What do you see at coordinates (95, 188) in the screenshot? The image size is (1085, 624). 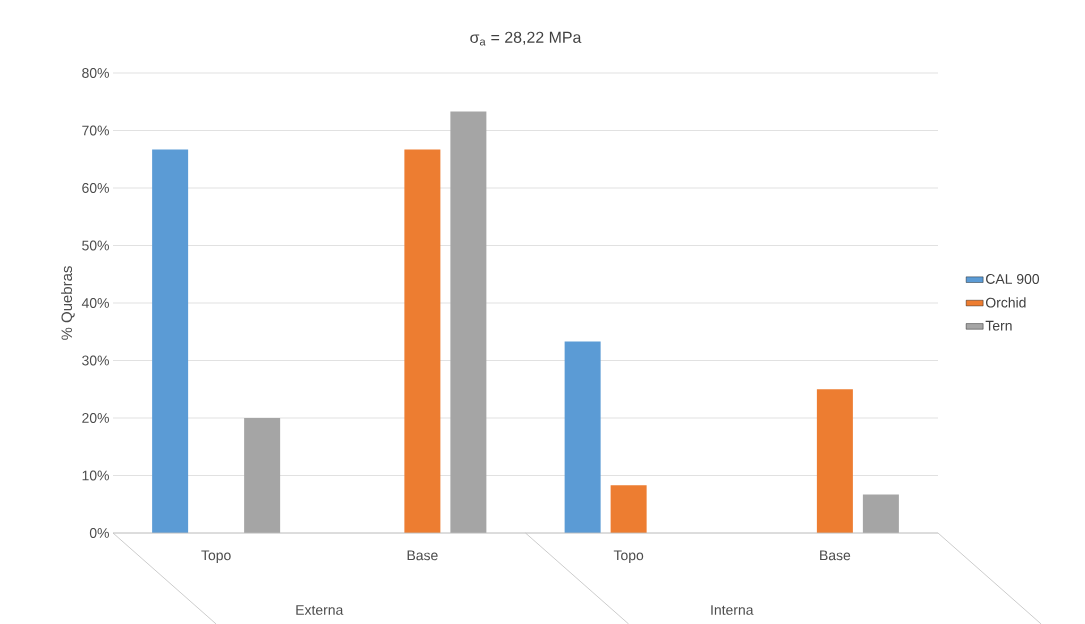 I see `y-tick-label: 60%` at bounding box center [95, 188].